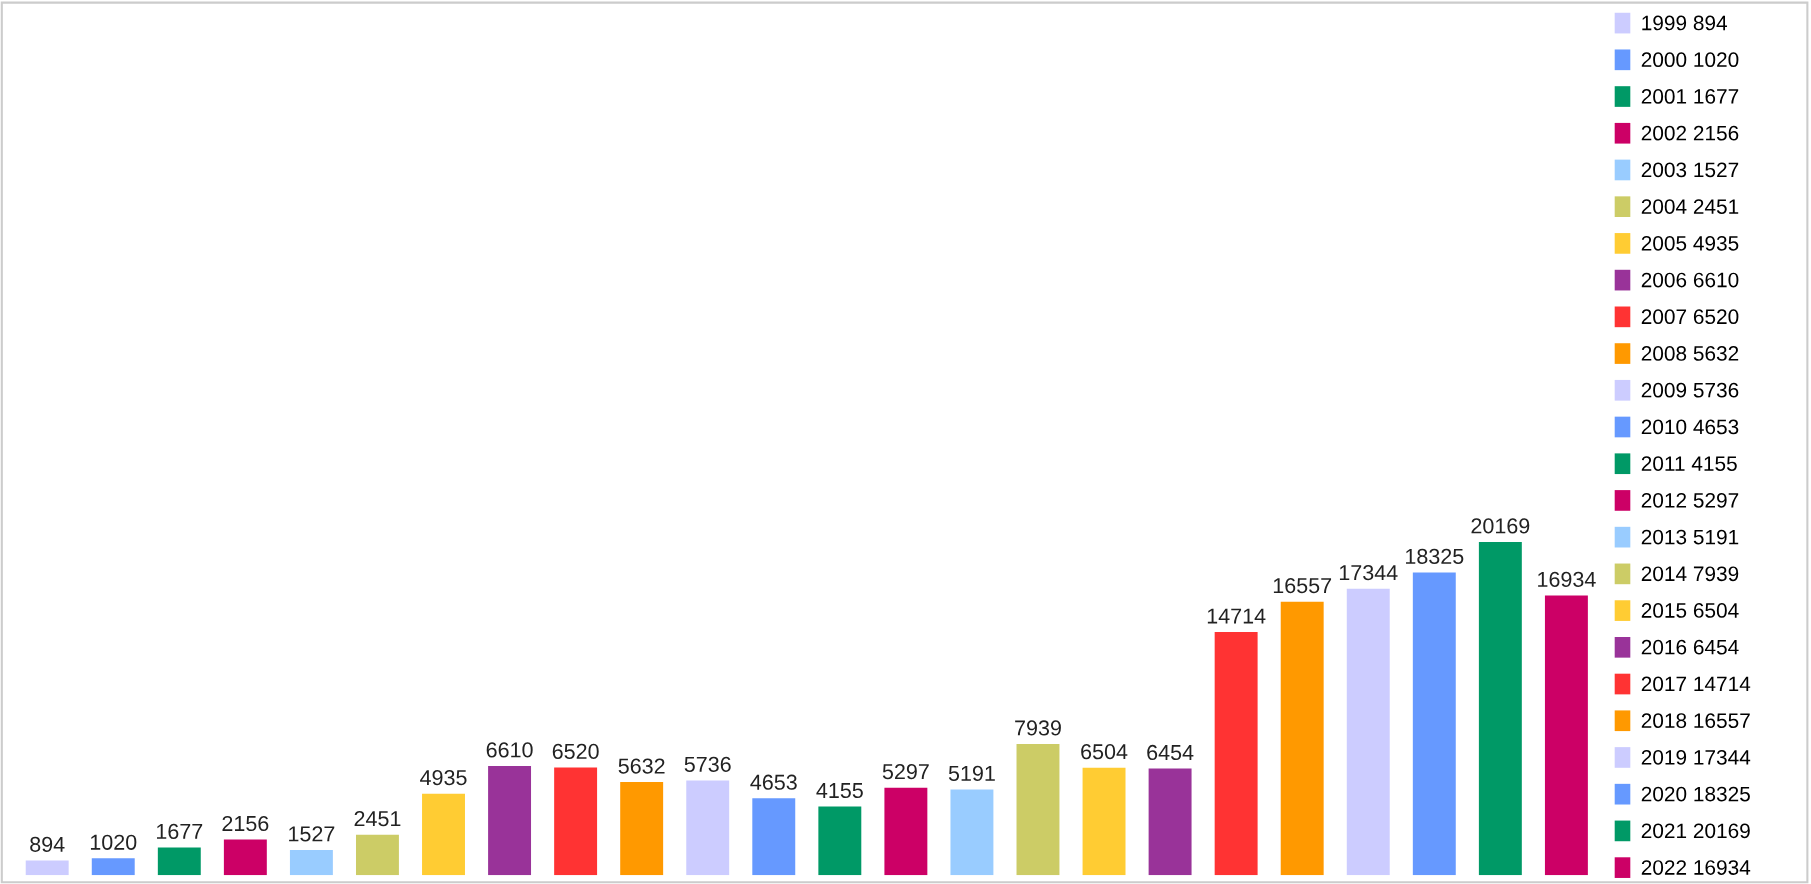  Describe the element at coordinates (1104, 752) in the screenshot. I see `data-label: 6504` at that location.